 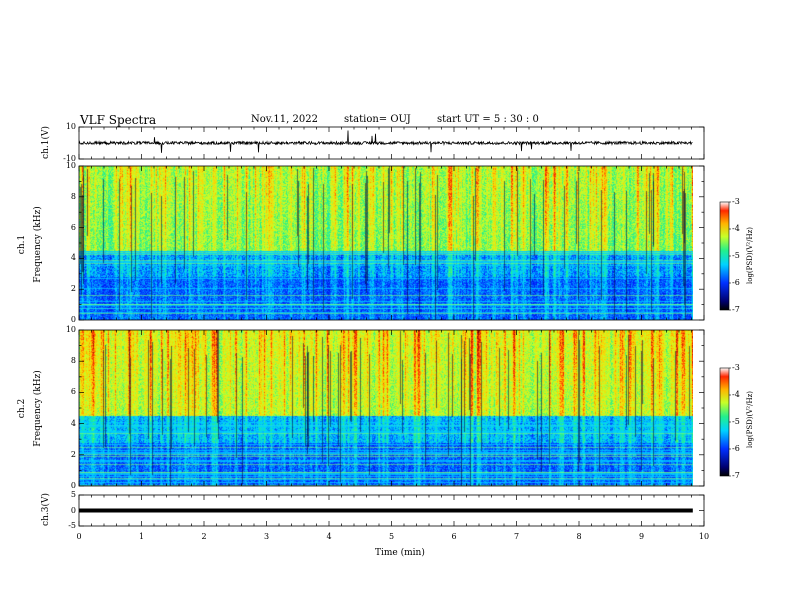 What do you see at coordinates (385, 141) in the screenshot?
I see `ch1-waveform` at bounding box center [385, 141].